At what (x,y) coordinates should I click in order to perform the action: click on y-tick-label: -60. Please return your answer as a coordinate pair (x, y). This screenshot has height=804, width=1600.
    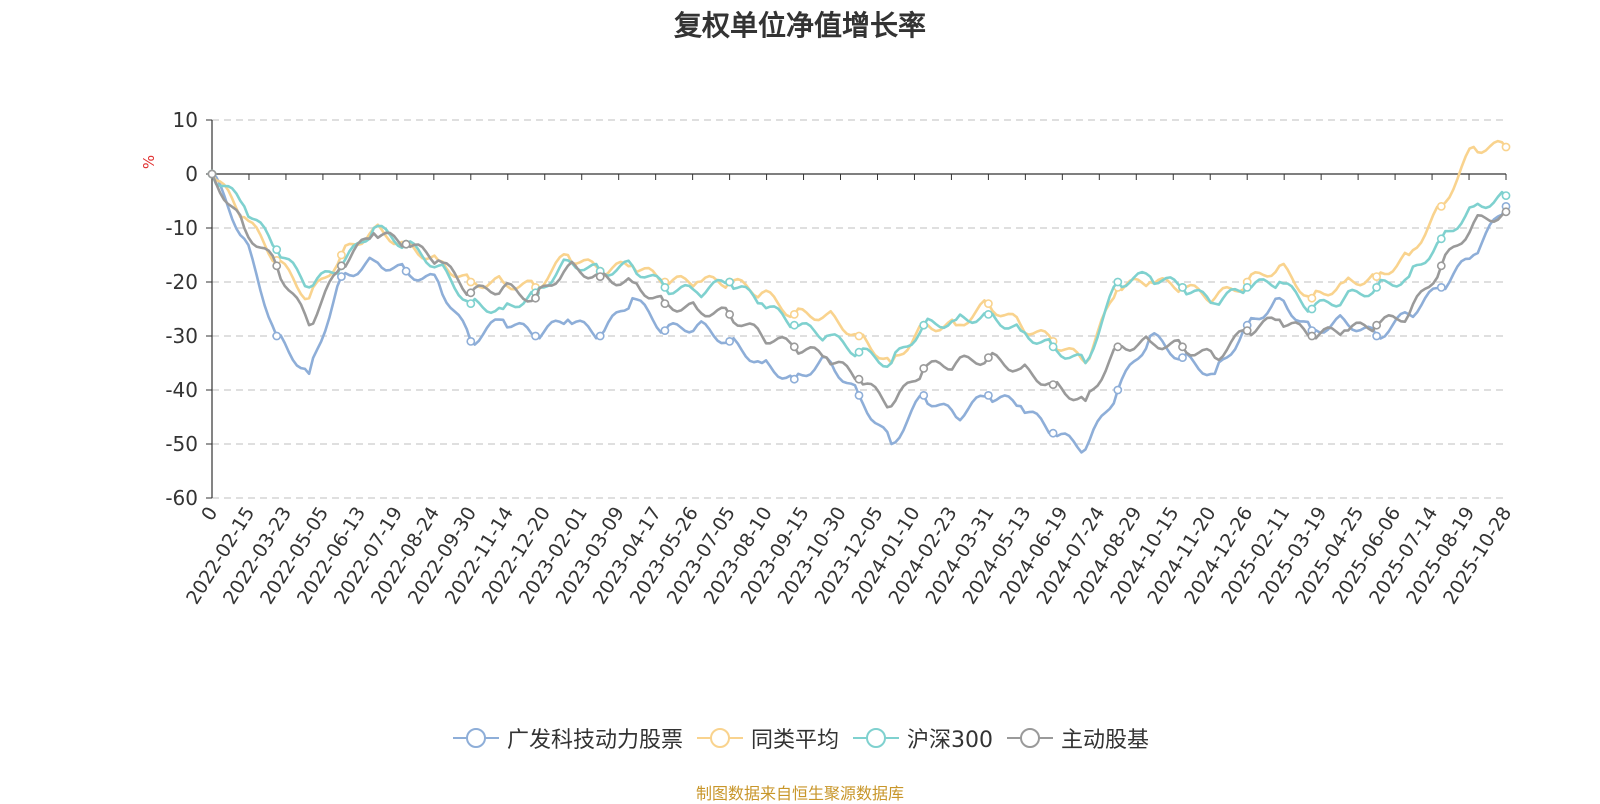
    Looking at the image, I should click on (181, 498).